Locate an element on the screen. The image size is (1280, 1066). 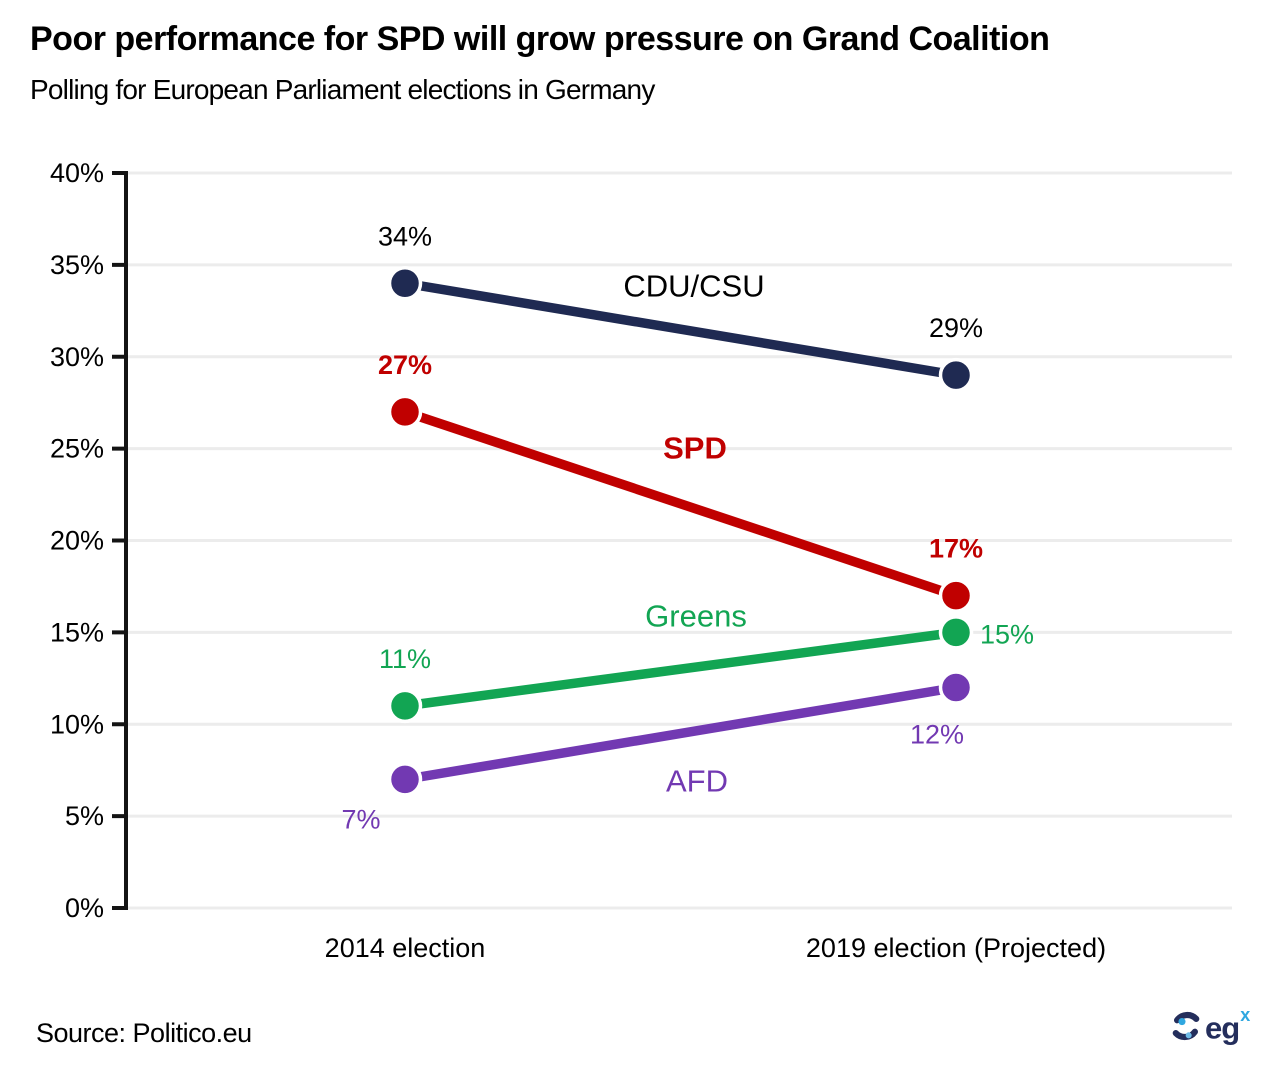
logo-text: egx is located at coordinates (1227, 1026).